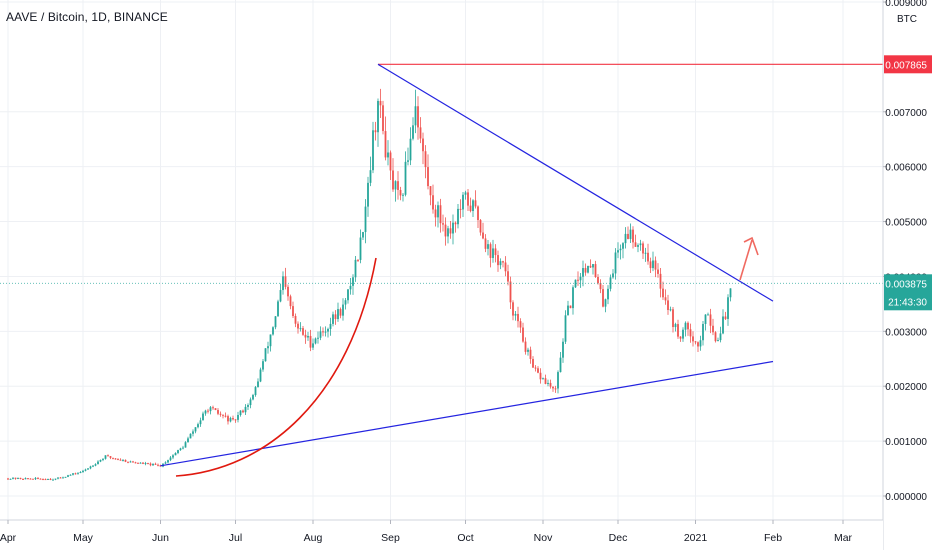 The image size is (932, 555). Describe the element at coordinates (465, 538) in the screenshot. I see `x-axis-tick-label: Oct` at that location.